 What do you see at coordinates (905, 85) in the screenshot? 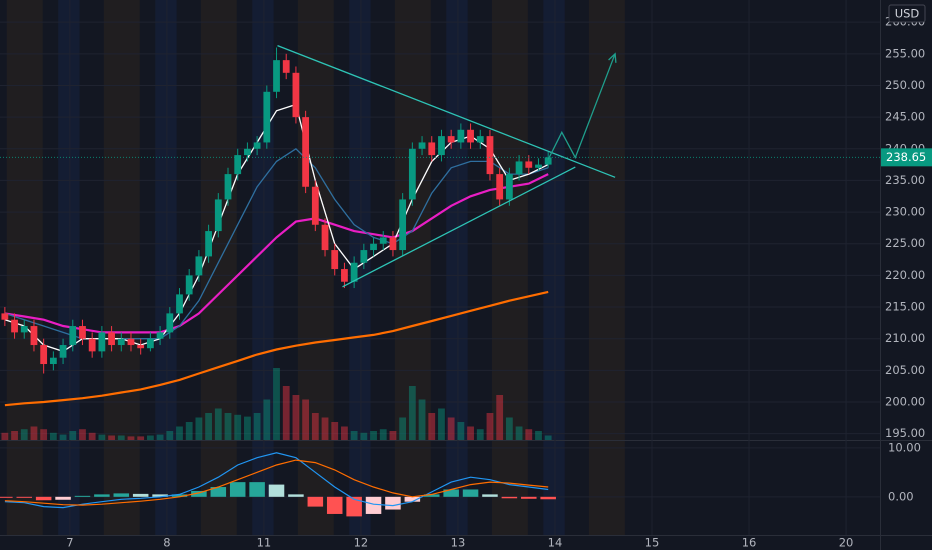
I see `y-tick-label: 250.00` at bounding box center [905, 85].